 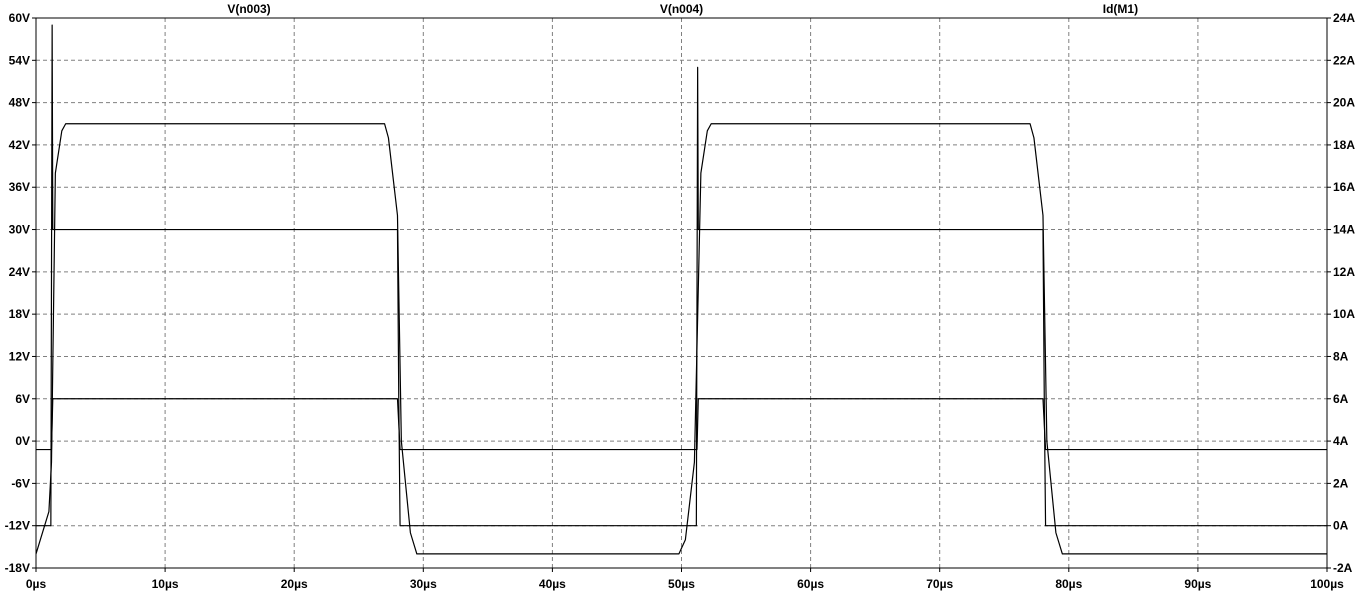 I want to click on y-left-tick-label: -12V, so click(x=17, y=526).